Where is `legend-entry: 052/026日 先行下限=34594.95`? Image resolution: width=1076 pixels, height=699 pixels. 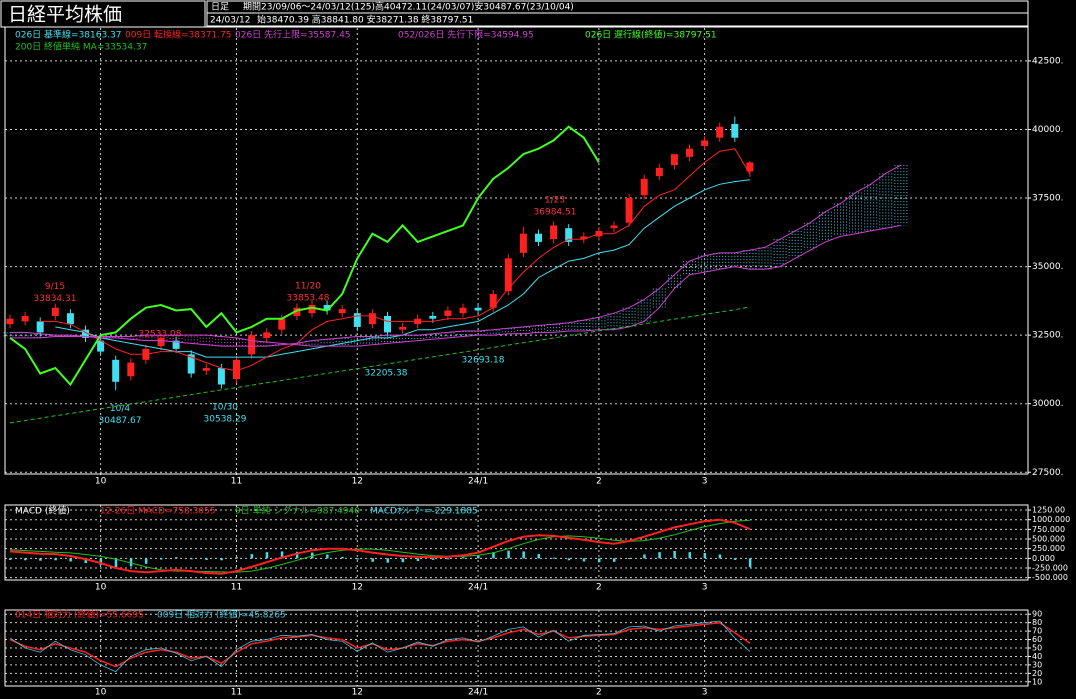
legend-entry: 052/026日 先行下限=34594.95 is located at coordinates (466, 35).